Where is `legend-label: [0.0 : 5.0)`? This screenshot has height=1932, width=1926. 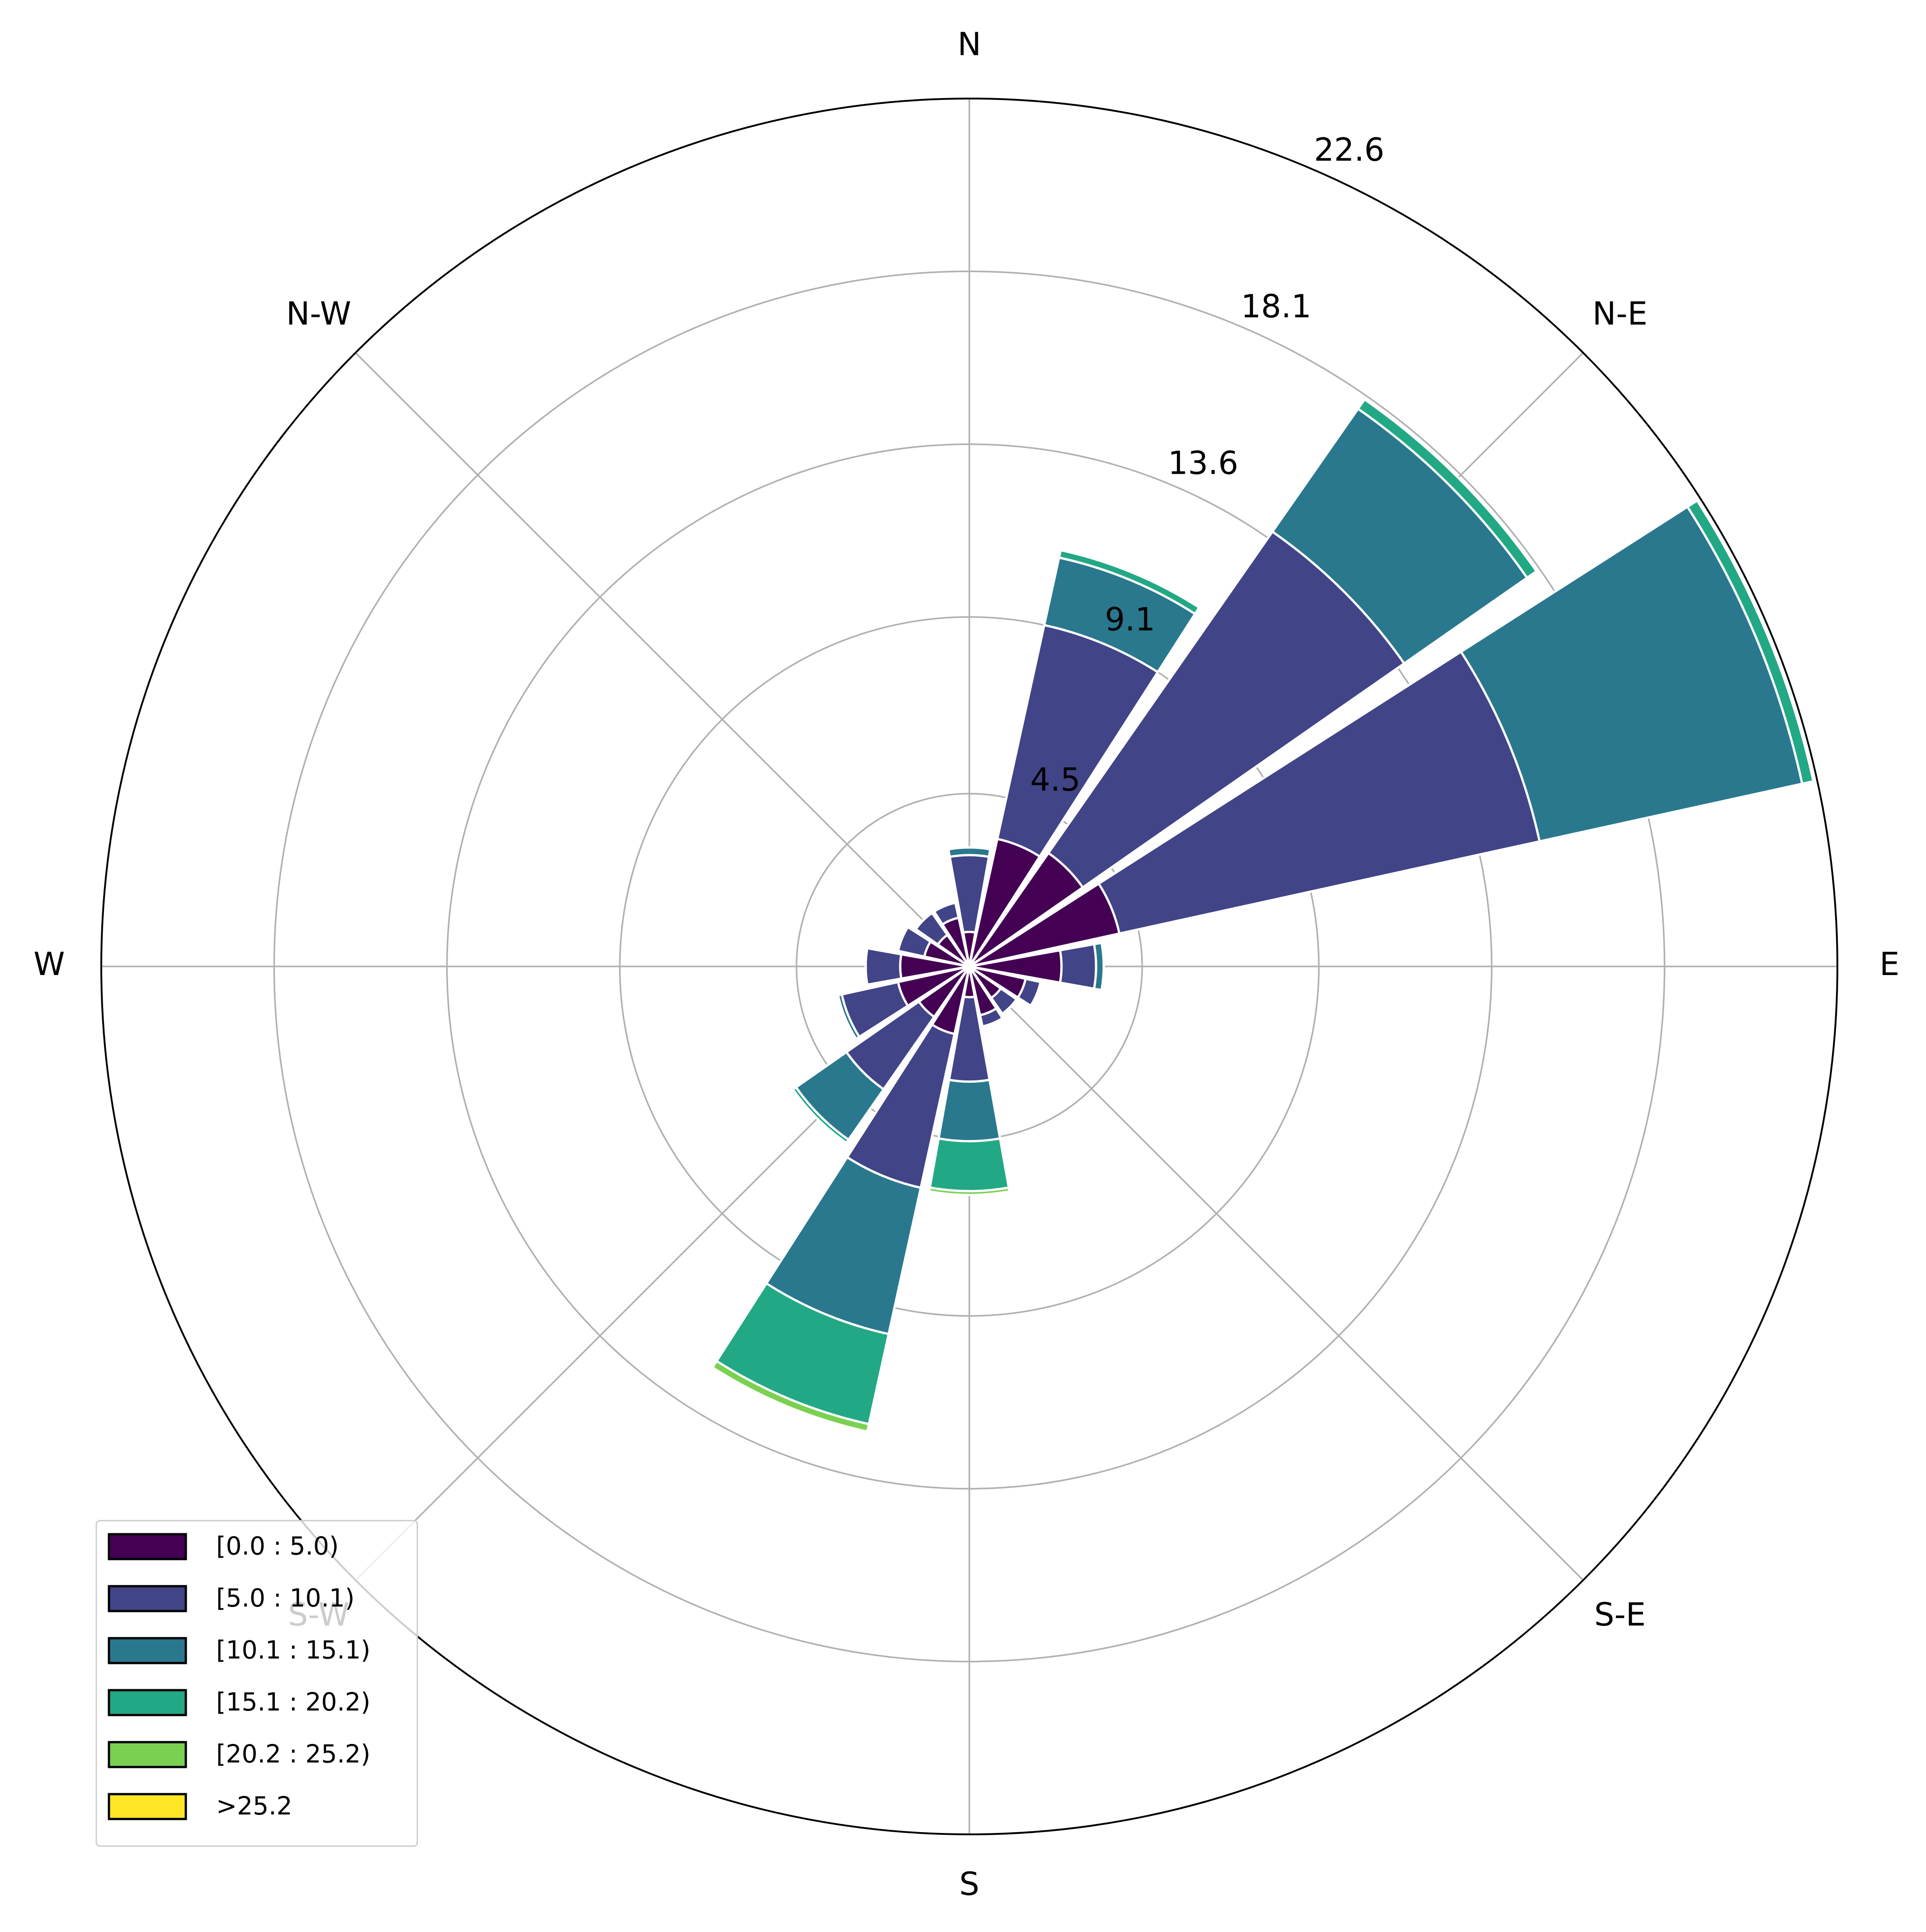 legend-label: [0.0 : 5.0) is located at coordinates (278, 1545).